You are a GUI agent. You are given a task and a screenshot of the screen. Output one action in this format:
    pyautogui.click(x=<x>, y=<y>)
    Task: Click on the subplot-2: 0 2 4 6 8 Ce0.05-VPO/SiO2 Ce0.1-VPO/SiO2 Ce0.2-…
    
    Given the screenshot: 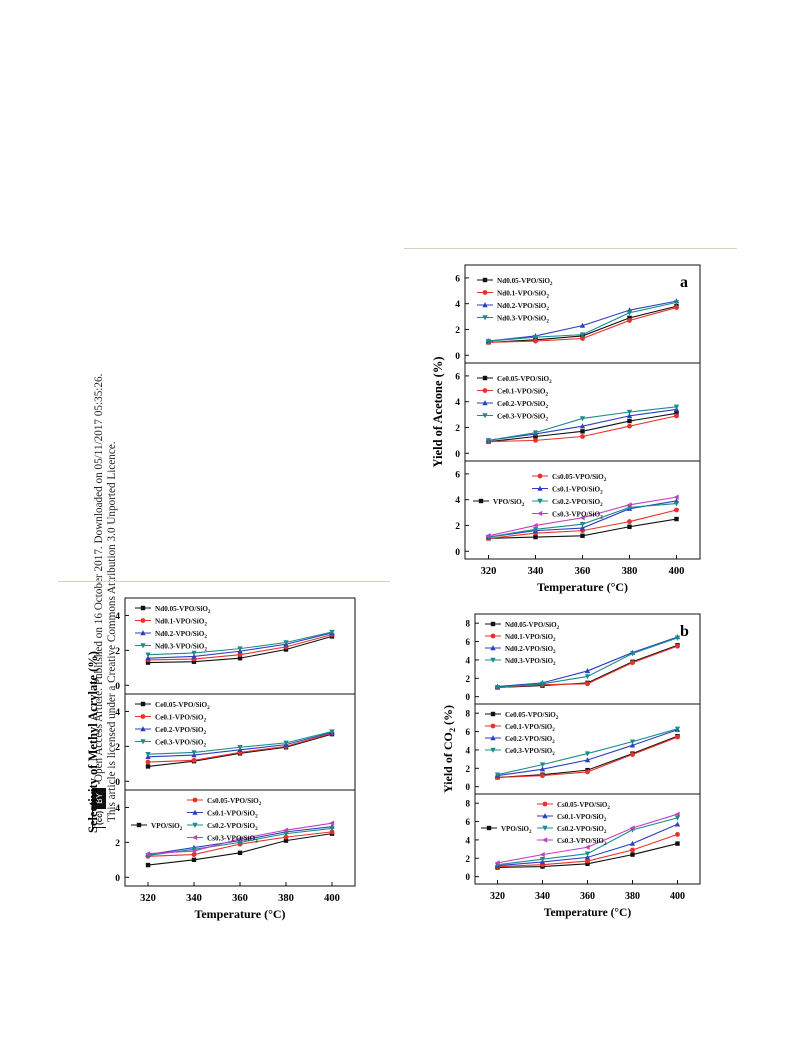 What is the action you would take?
    pyautogui.click(x=573, y=750)
    